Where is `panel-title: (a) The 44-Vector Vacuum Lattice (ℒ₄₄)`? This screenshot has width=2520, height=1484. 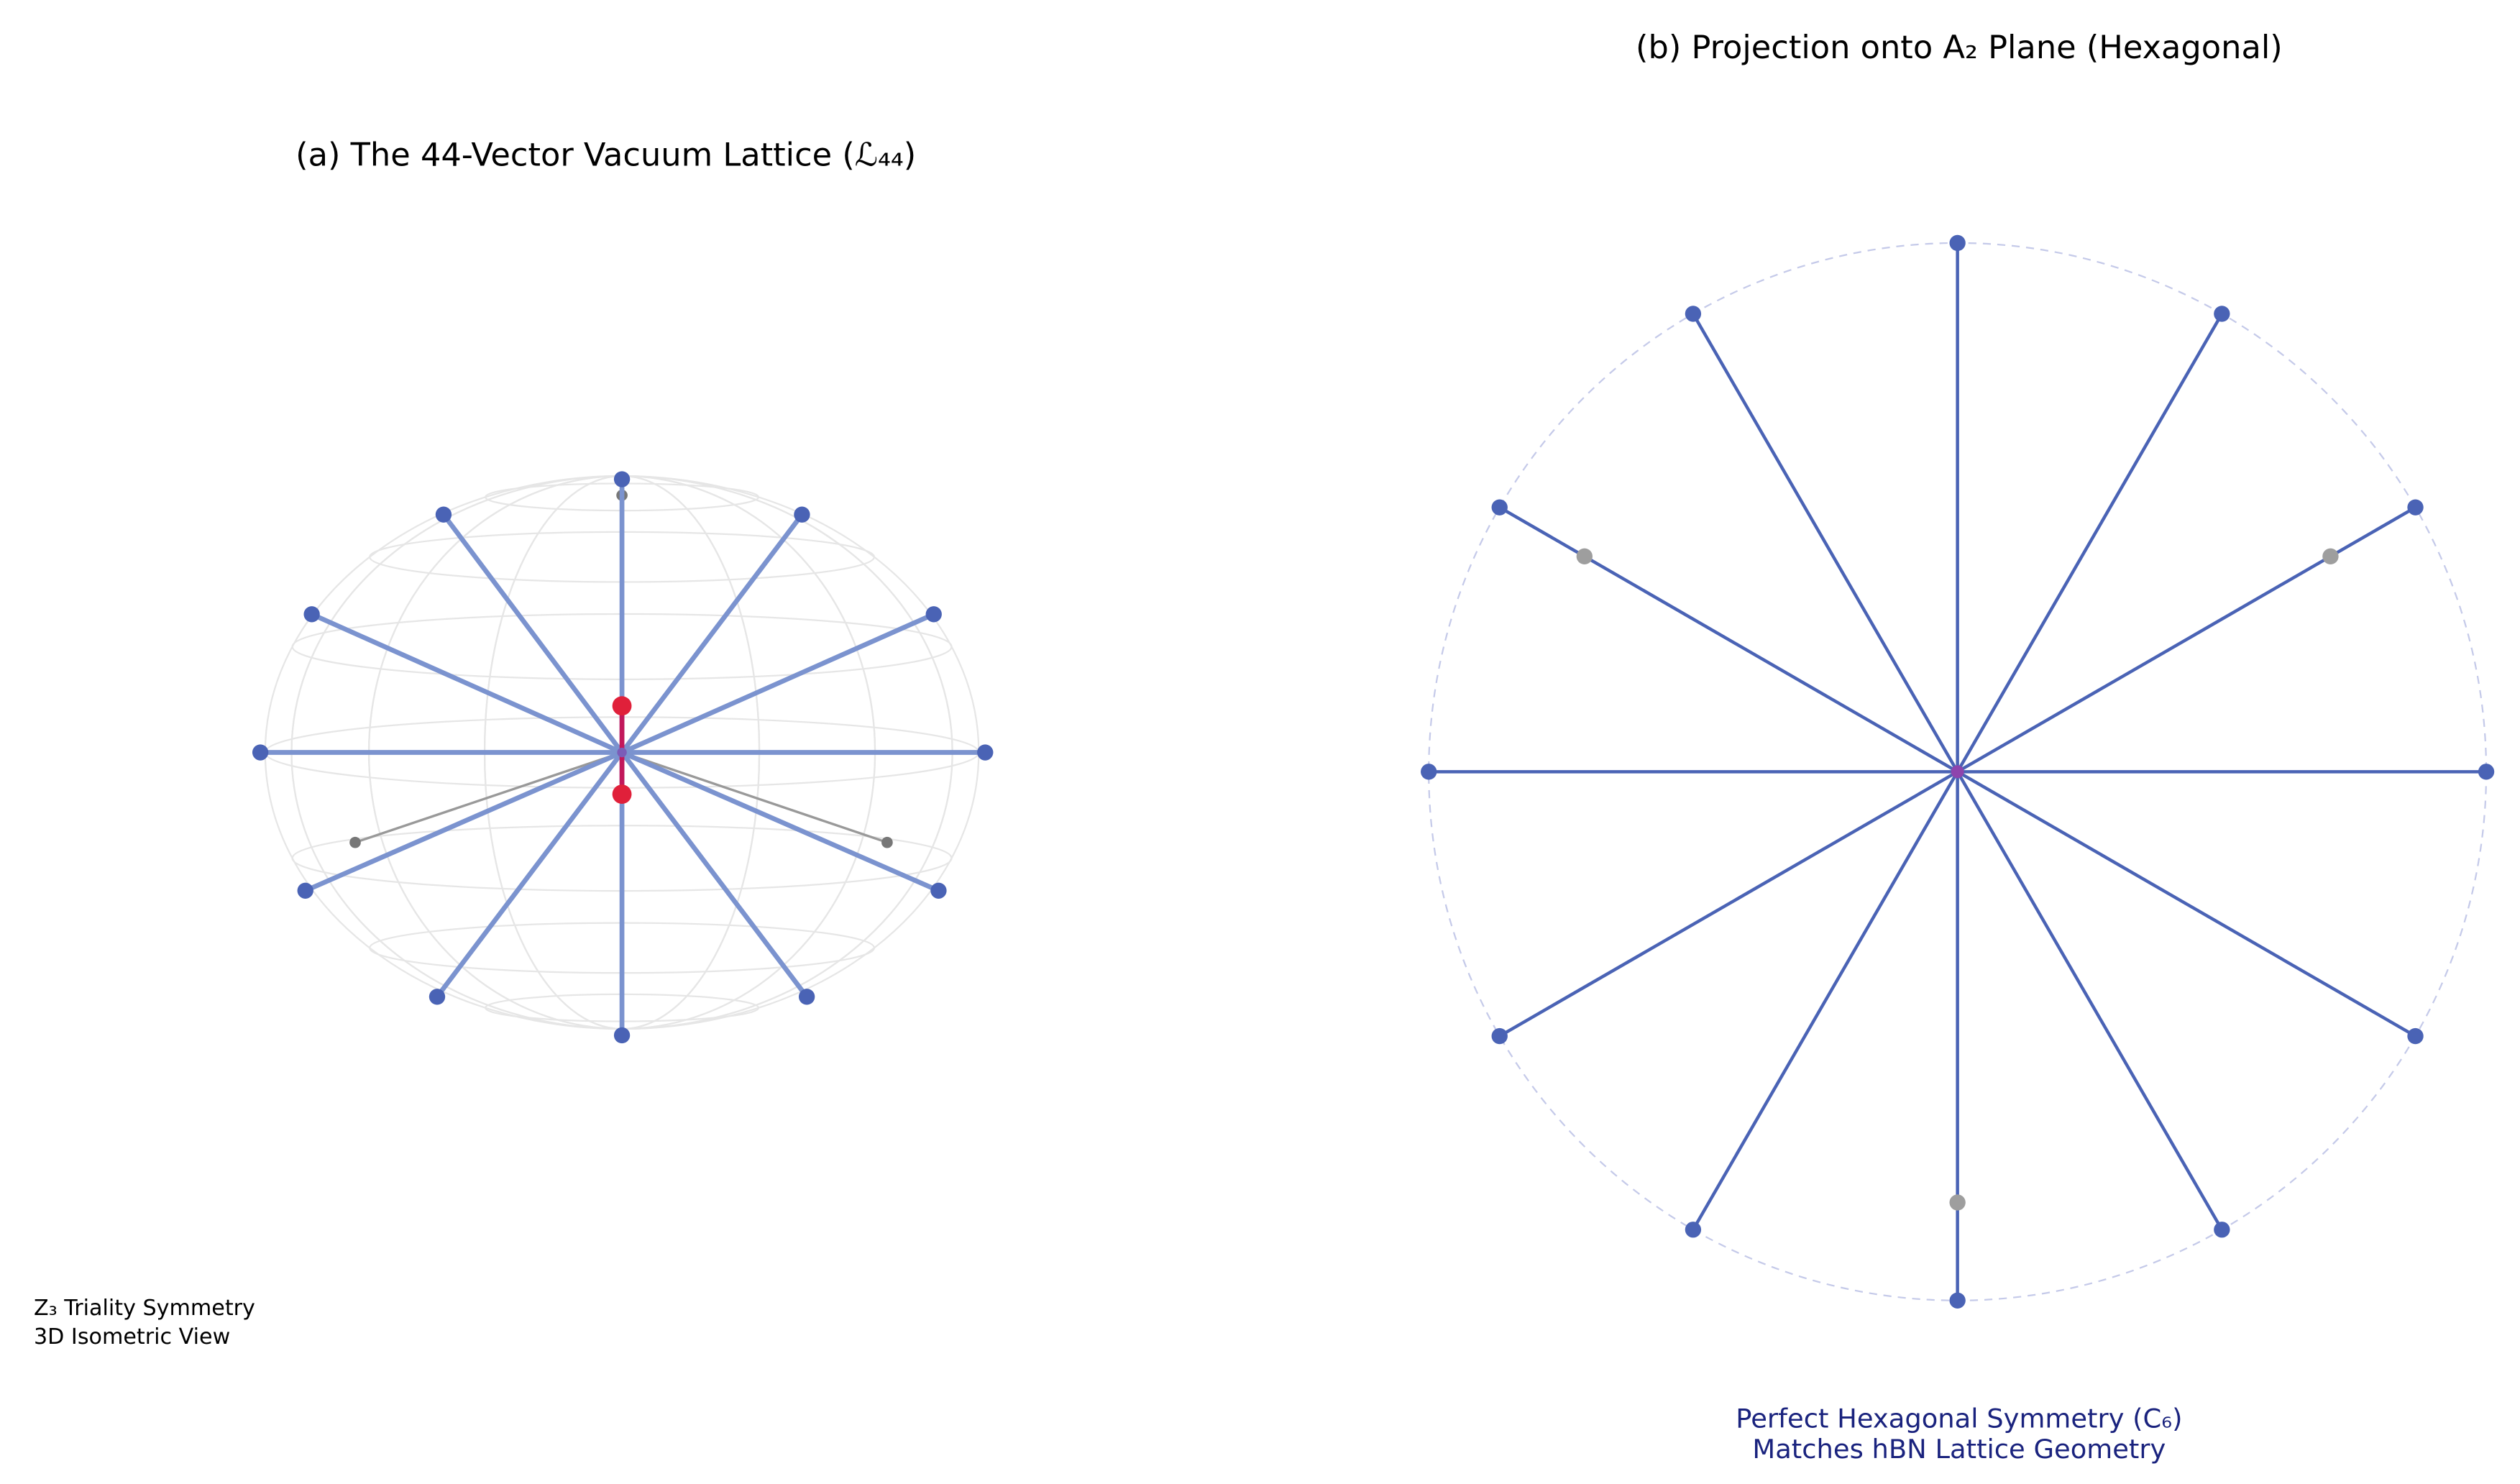 panel-title: (a) The 44-Vector Vacuum Lattice (ℒ₄₄) is located at coordinates (605, 155).